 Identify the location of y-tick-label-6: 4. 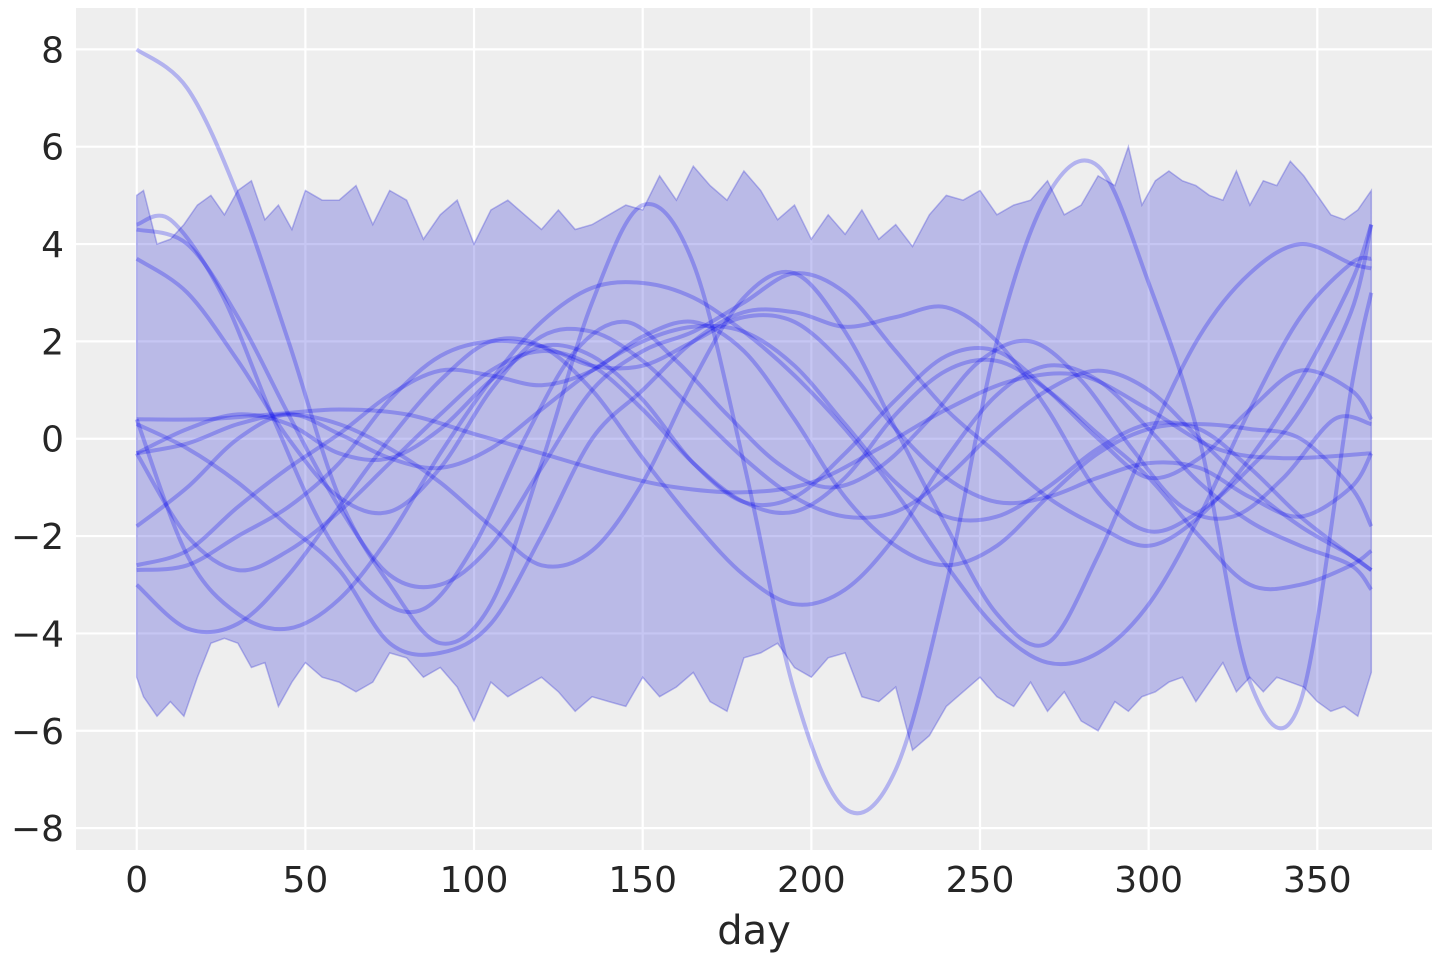
(52, 245).